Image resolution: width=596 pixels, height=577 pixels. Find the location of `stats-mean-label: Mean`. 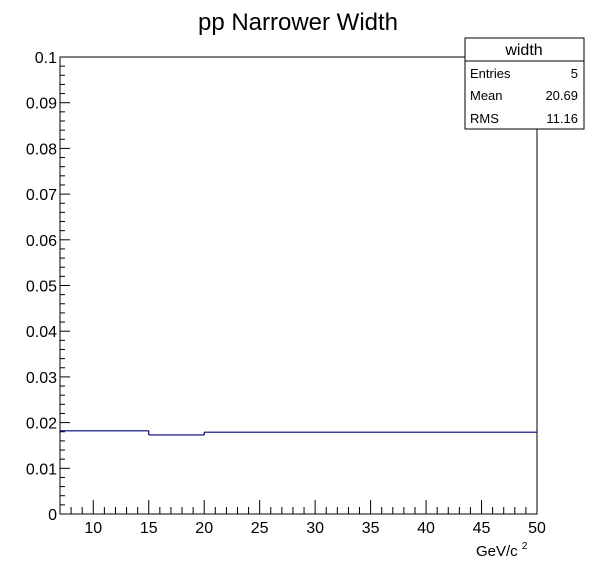

stats-mean-label: Mean is located at coordinates (486, 95).